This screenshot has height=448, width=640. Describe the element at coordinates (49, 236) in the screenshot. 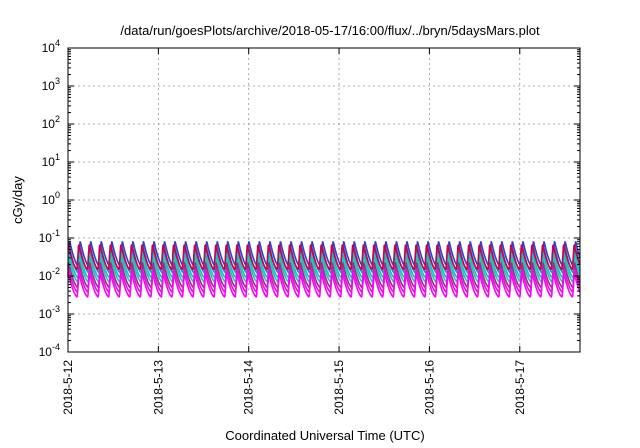

I see `y-tick-label: 10⁻¹` at that location.